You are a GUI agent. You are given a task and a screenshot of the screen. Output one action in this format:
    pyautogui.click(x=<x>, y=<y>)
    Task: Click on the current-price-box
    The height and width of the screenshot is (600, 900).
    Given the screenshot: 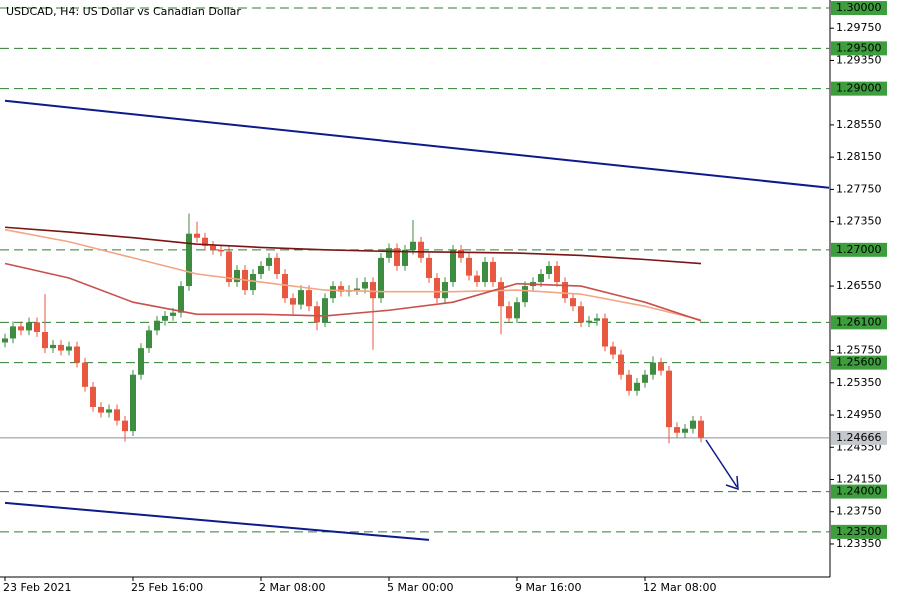 What is the action you would take?
    pyautogui.click(x=859, y=437)
    